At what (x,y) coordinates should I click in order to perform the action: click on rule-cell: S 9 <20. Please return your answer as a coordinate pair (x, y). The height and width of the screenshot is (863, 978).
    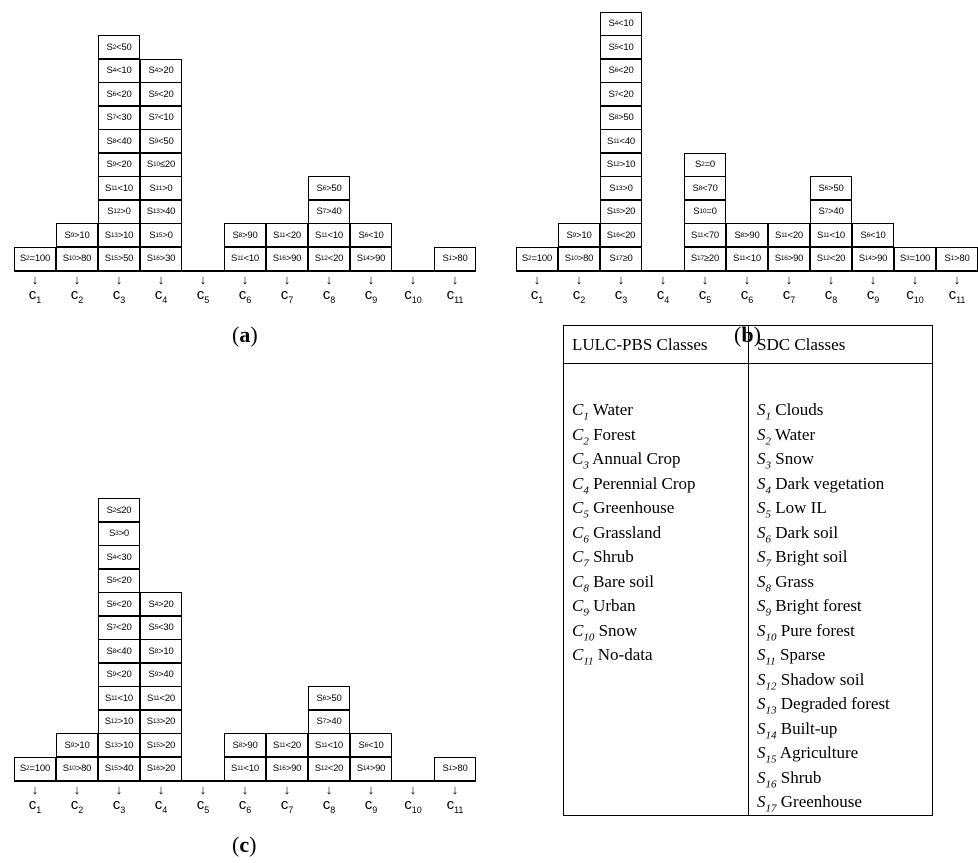
    Looking at the image, I should click on (119, 674).